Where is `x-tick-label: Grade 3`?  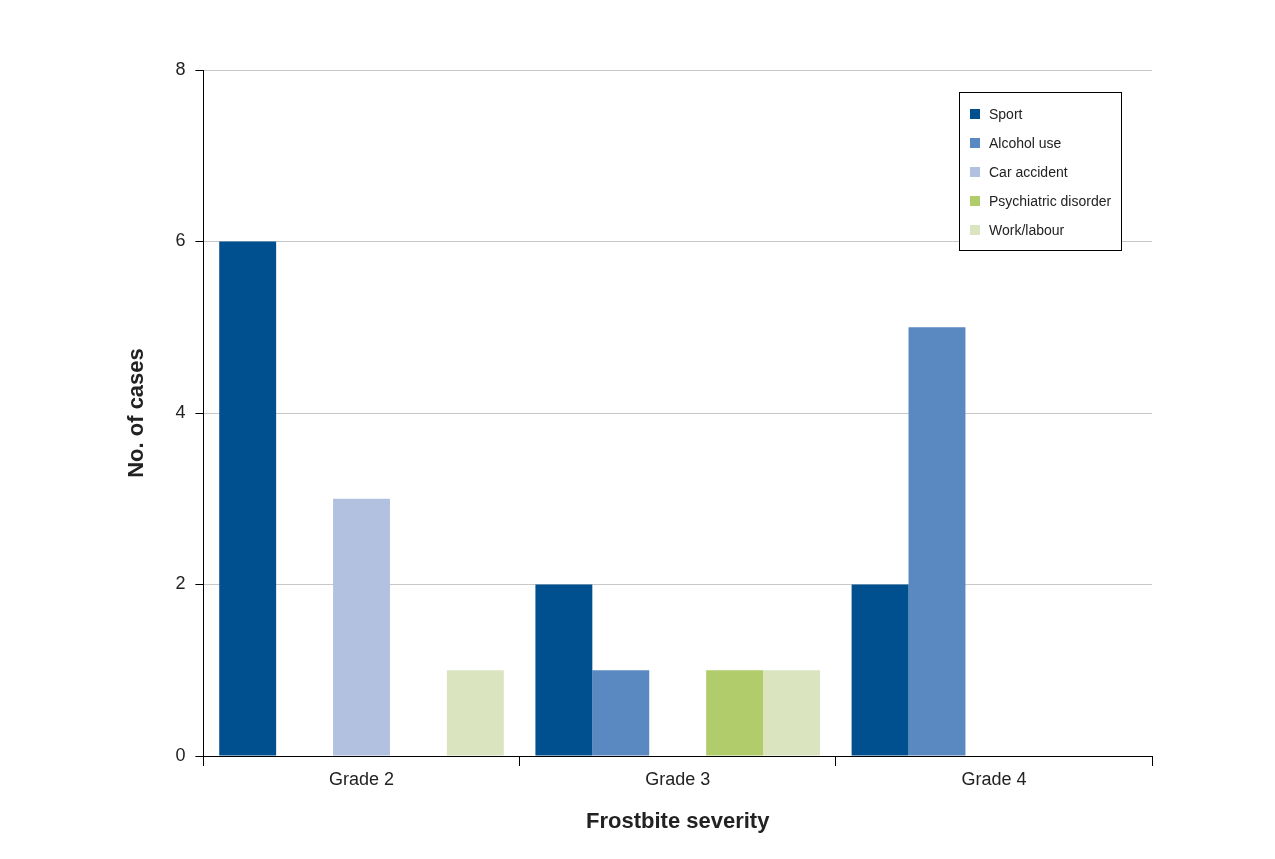 x-tick-label: Grade 3 is located at coordinates (678, 778).